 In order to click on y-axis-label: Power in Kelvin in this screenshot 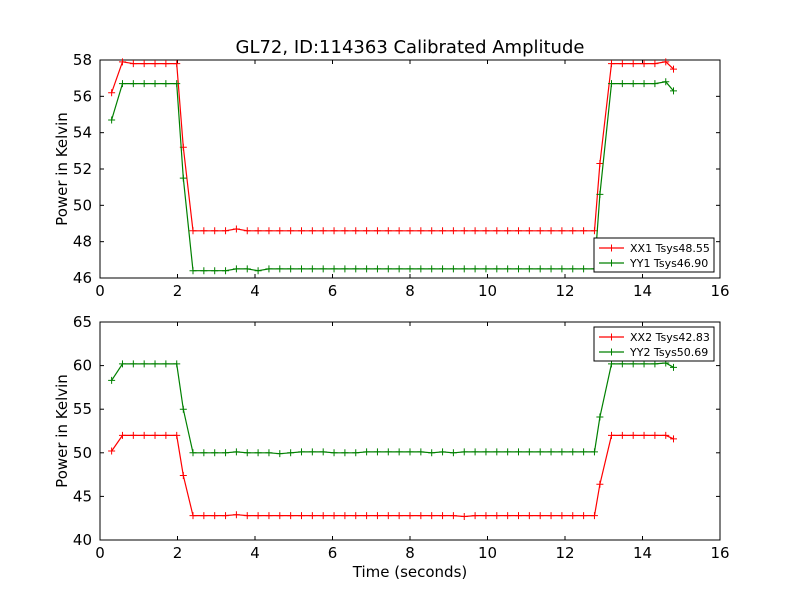, I will do `click(62, 431)`.